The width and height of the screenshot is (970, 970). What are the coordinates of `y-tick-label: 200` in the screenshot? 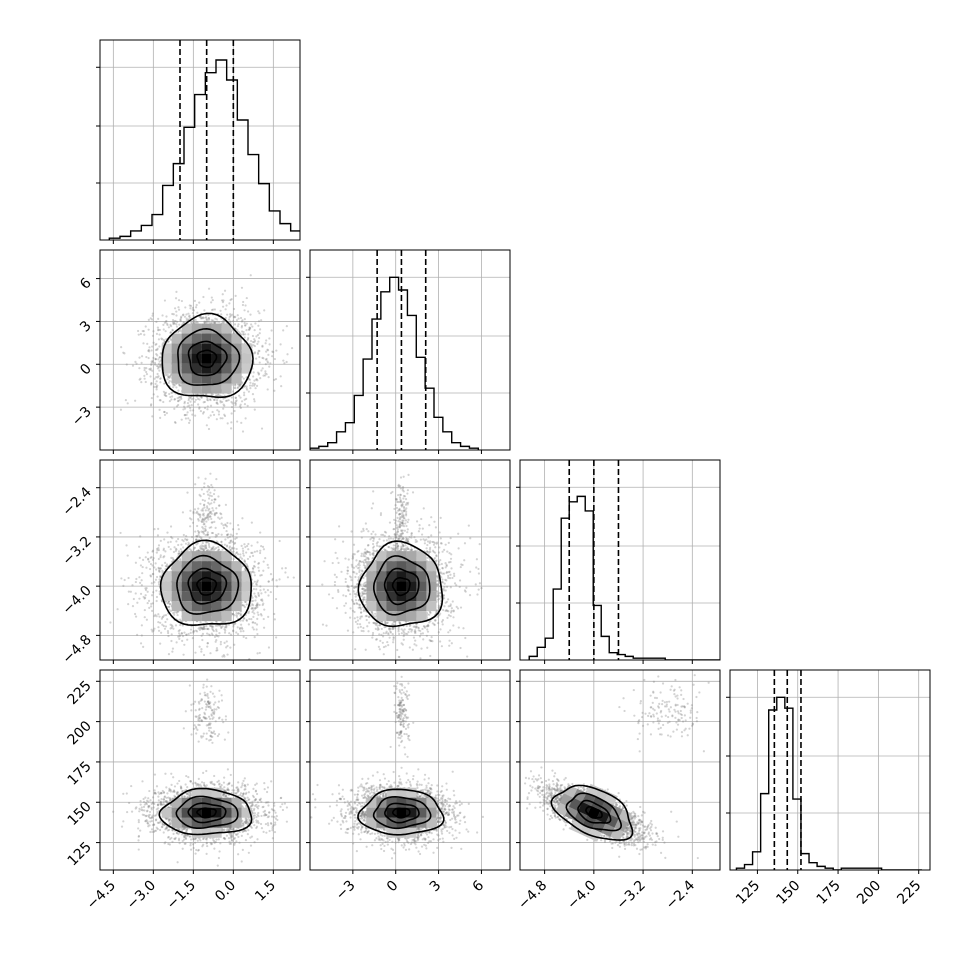 It's located at (80, 733).